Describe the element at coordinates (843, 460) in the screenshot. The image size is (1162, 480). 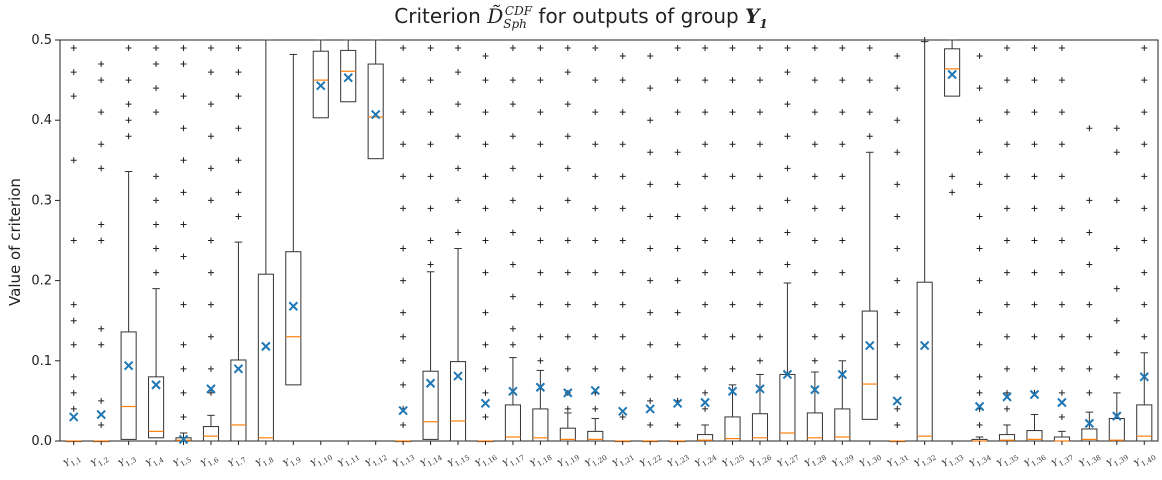
I see `x-tick-label: Y1,29` at that location.